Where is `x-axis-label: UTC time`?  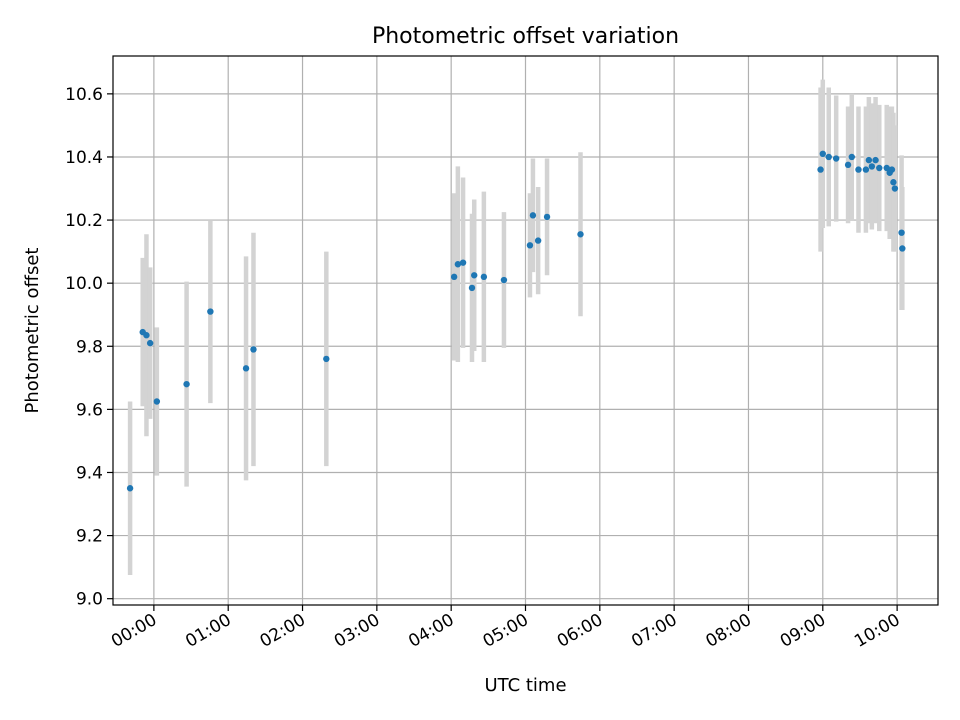
x-axis-label: UTC time is located at coordinates (525, 685).